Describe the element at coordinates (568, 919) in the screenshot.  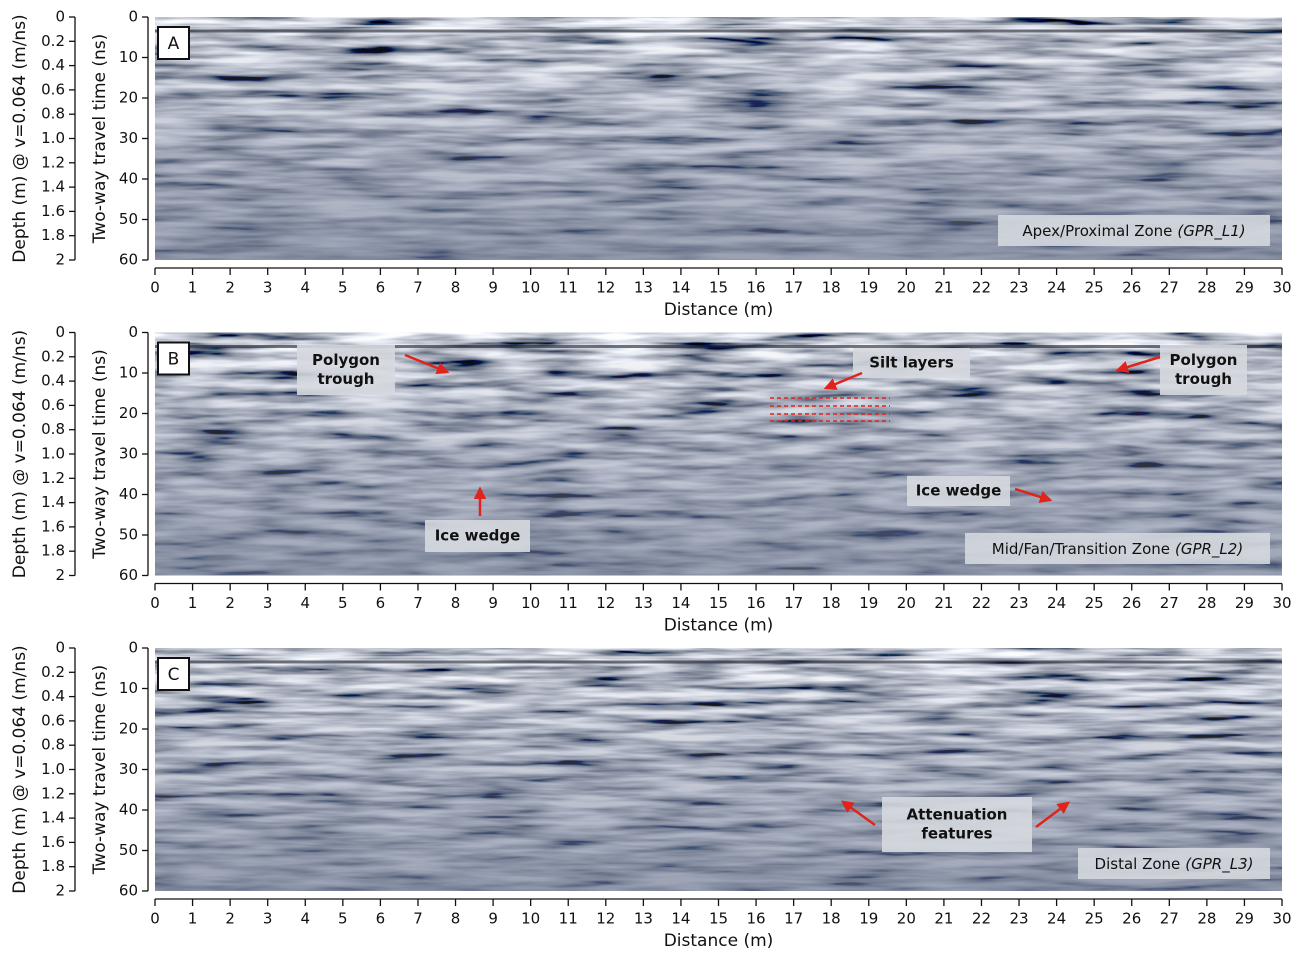
I see `x-tick-label: 11` at that location.